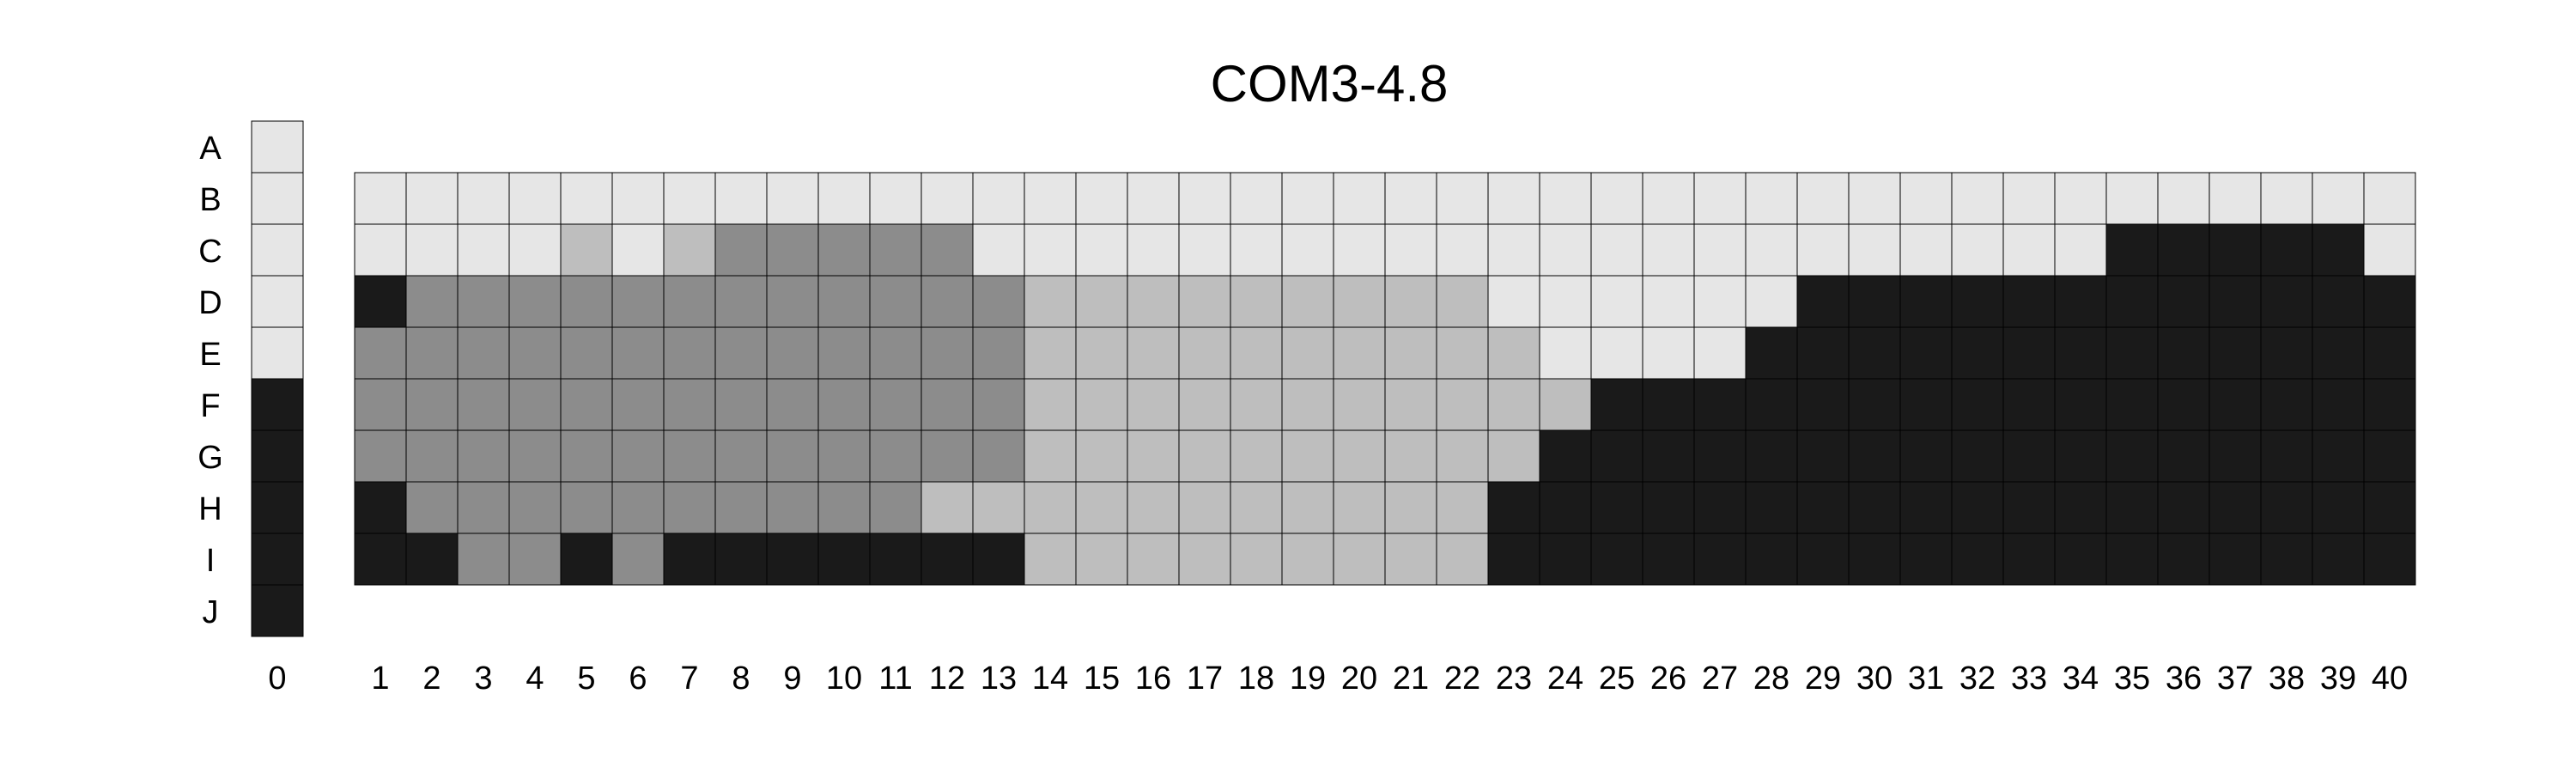  Describe the element at coordinates (1823, 678) in the screenshot. I see `column-label-29: 29` at that location.